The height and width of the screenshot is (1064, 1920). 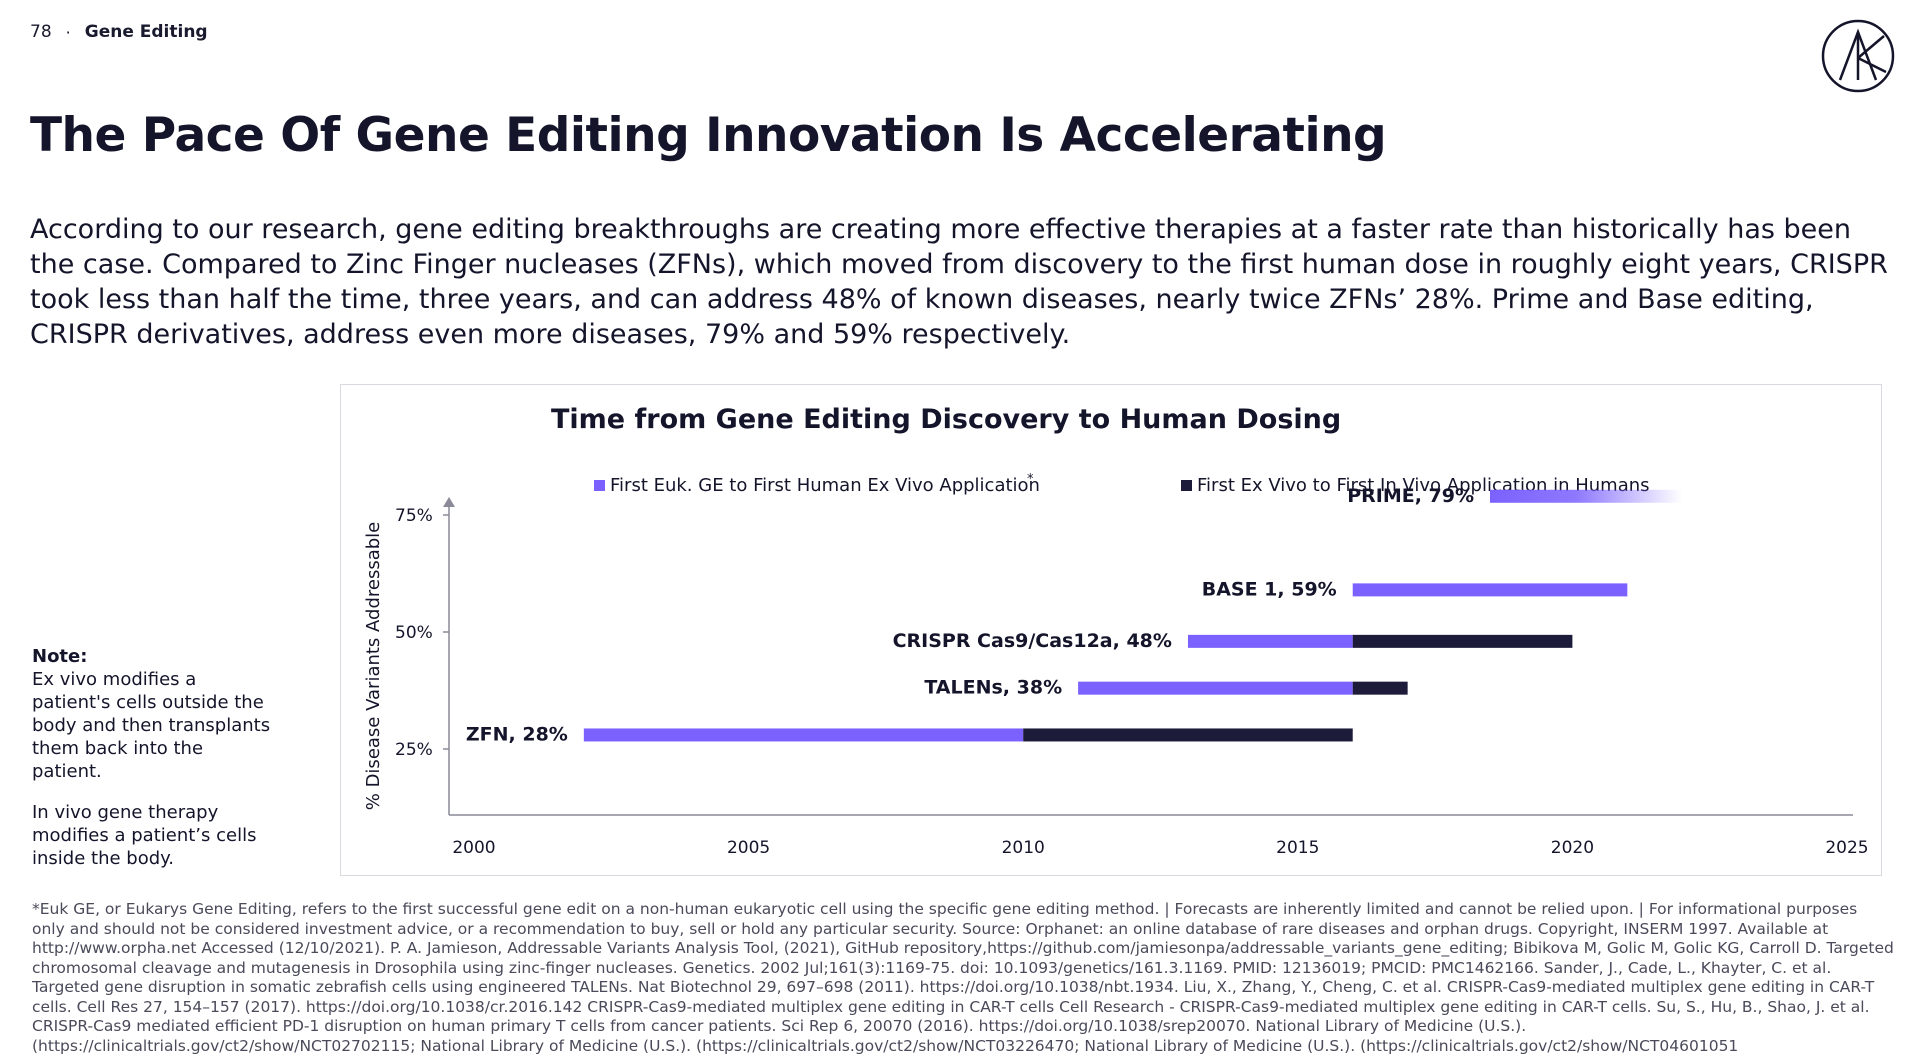 What do you see at coordinates (414, 633) in the screenshot?
I see `y-tick-label: 50%` at bounding box center [414, 633].